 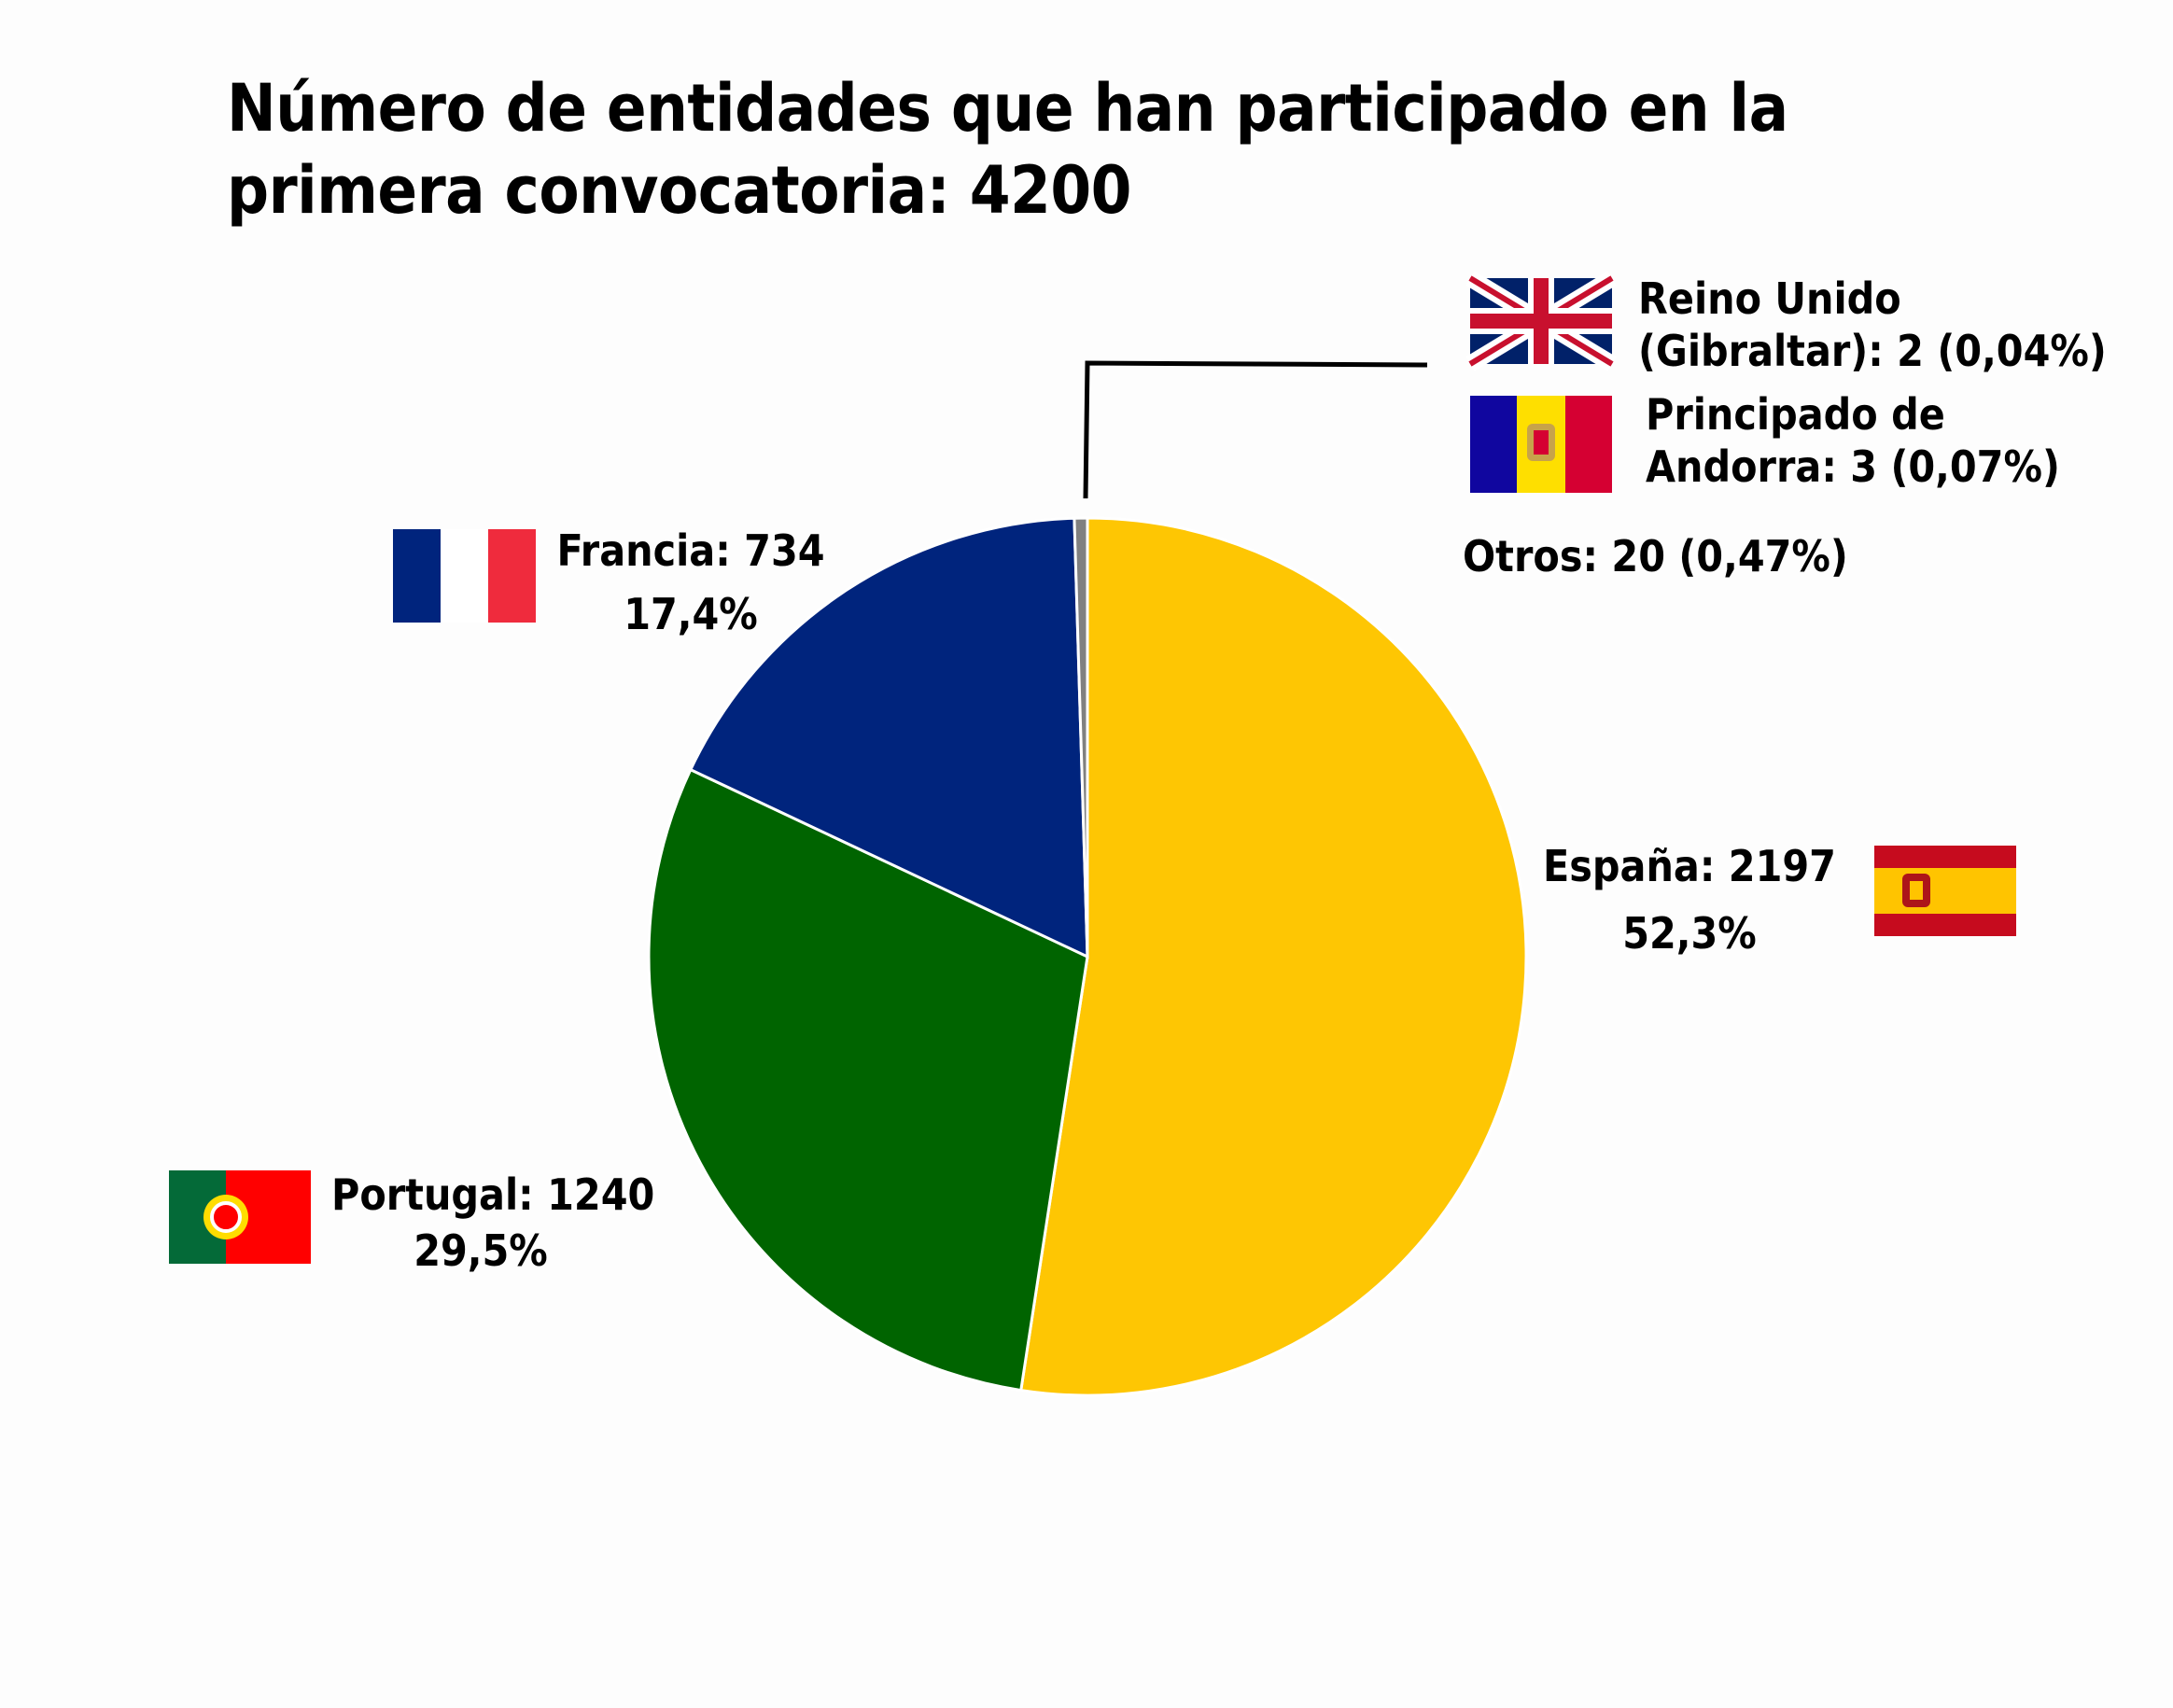 I want to click on andorra-label-line1: Principado de, so click(x=1795, y=414).